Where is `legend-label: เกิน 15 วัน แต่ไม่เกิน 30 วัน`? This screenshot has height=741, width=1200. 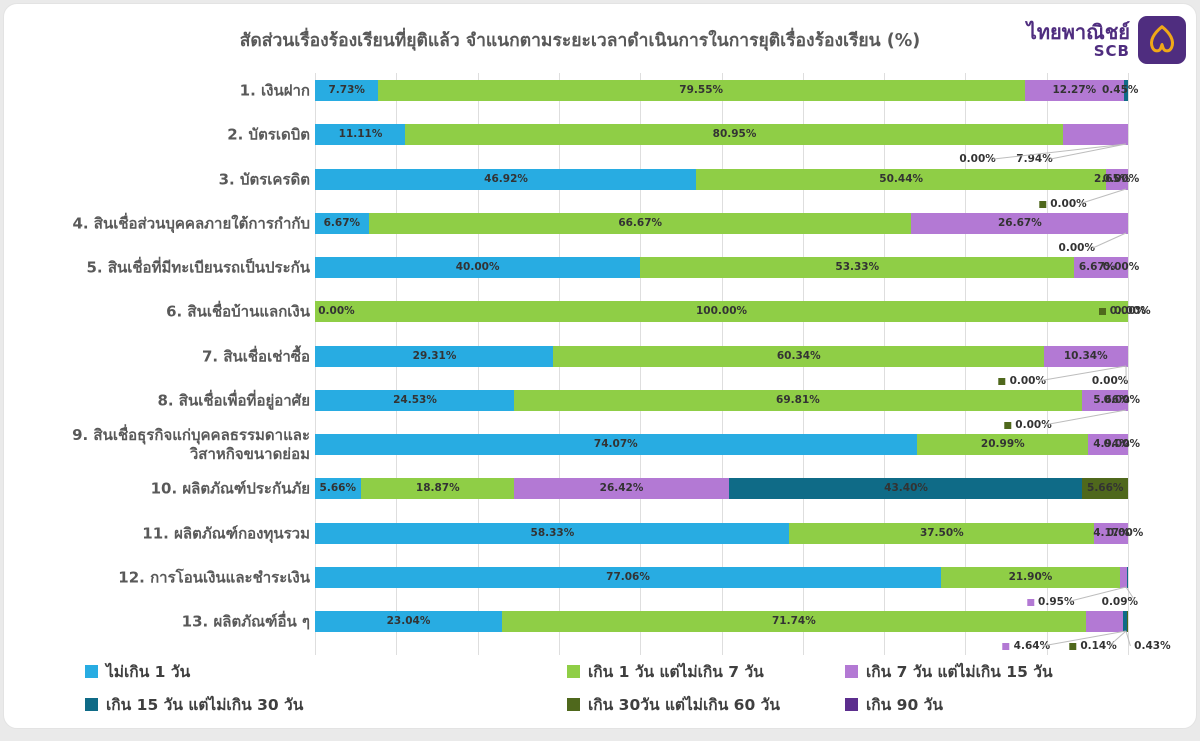 legend-label: เกิน 15 วัน แต่ไม่เกิน 30 วัน is located at coordinates (205, 705).